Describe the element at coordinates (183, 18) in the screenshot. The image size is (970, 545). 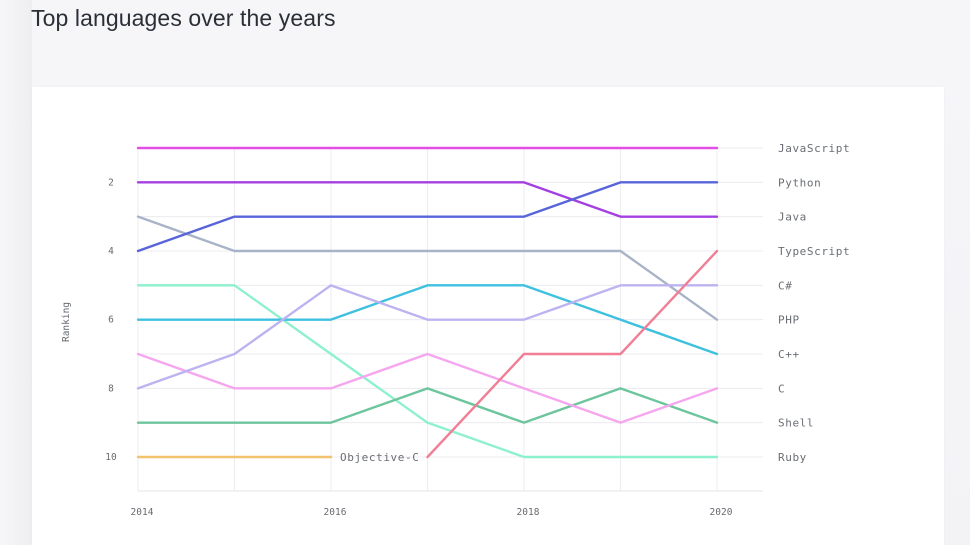
I see `page-title: Top languages over the years` at that location.